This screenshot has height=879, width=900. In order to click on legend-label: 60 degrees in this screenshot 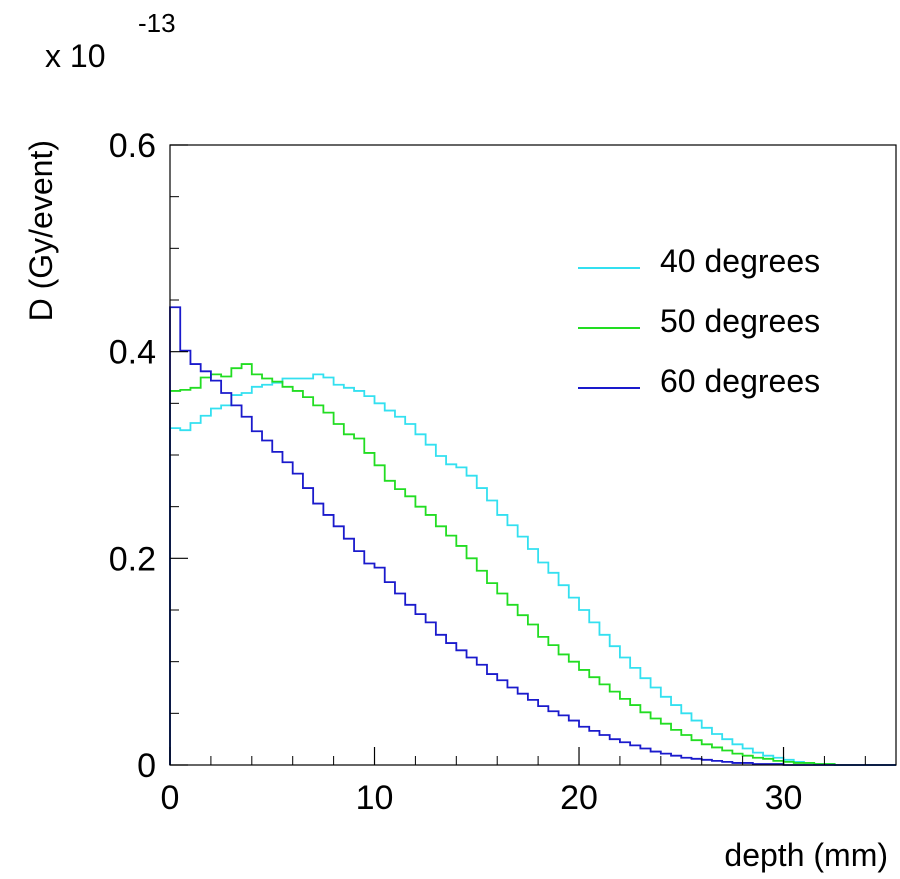, I will do `click(740, 381)`.